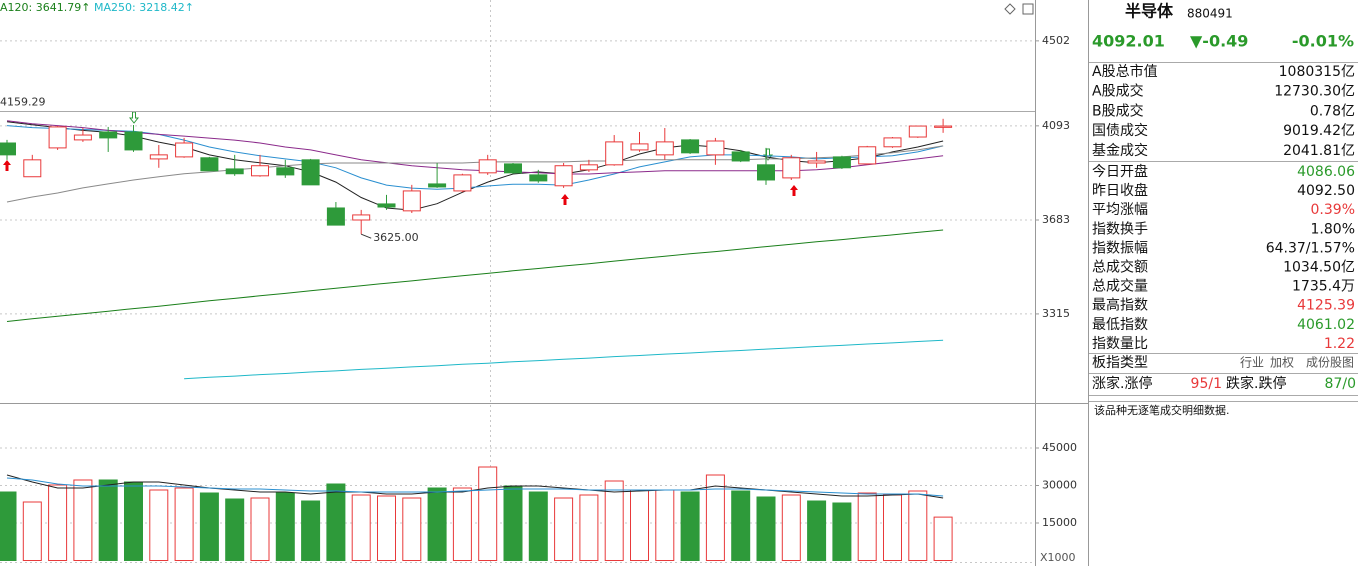 This screenshot has height=566, width=1358. I want to click on row-value: 0.78亿, so click(1332, 111).